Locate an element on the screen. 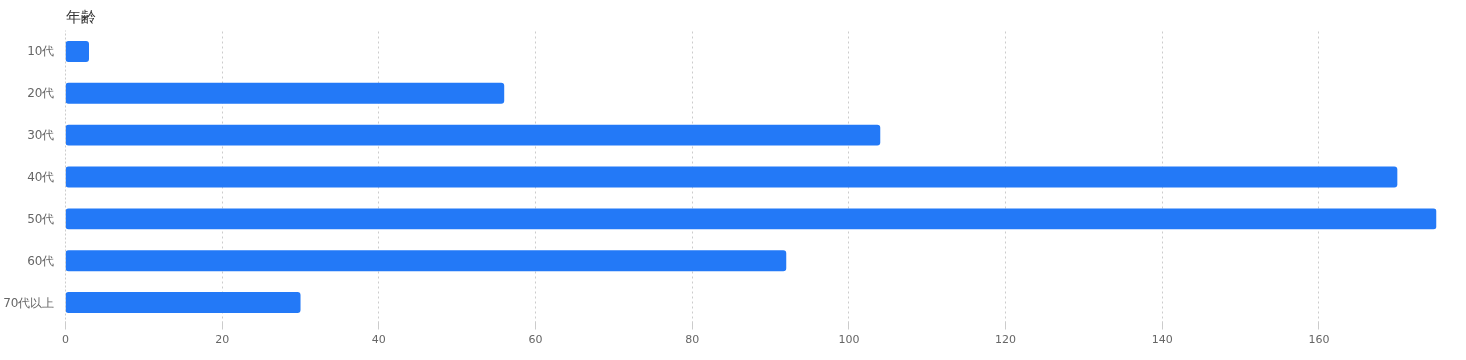 The image size is (1466, 360). y-tick-label: 40代 is located at coordinates (41, 177).